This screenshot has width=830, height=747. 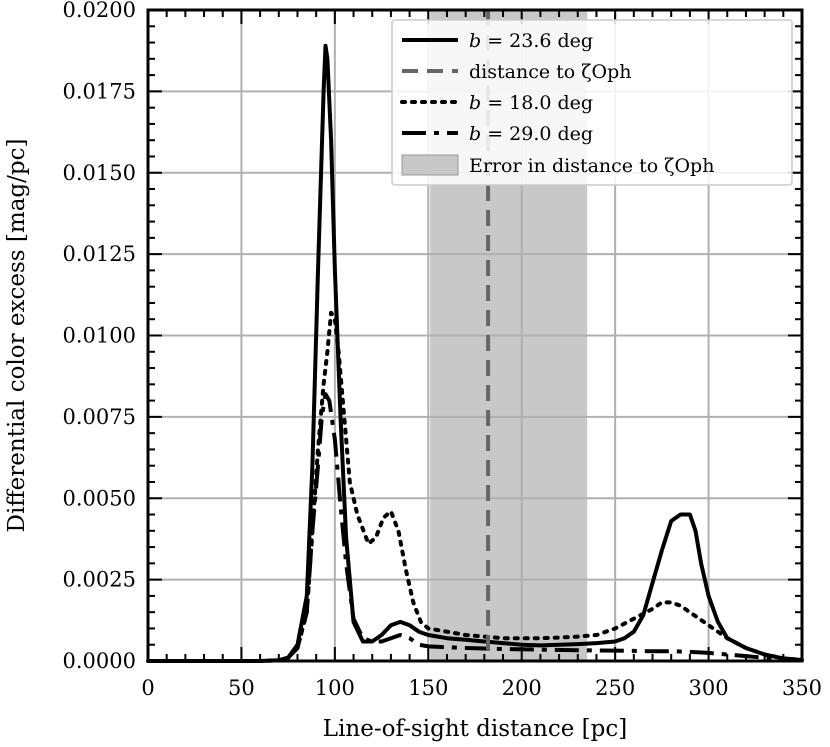 I want to click on x-tick-label: 150, so click(x=428, y=688).